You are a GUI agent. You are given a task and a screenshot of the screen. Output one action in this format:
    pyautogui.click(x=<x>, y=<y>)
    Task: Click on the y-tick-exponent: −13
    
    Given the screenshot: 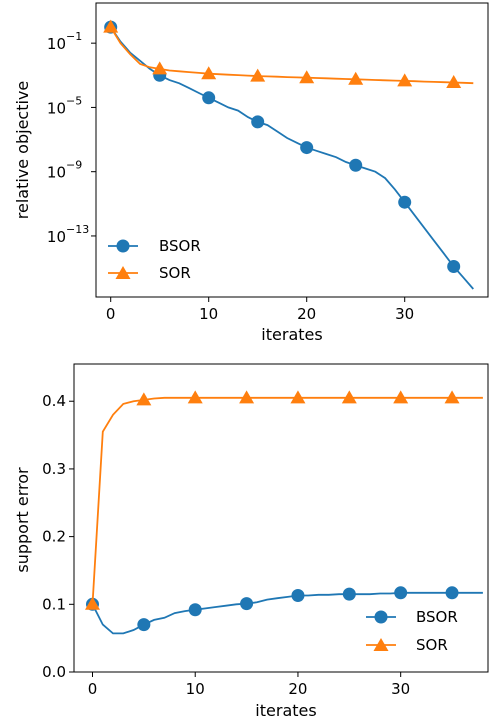 What is the action you would take?
    pyautogui.click(x=77, y=229)
    